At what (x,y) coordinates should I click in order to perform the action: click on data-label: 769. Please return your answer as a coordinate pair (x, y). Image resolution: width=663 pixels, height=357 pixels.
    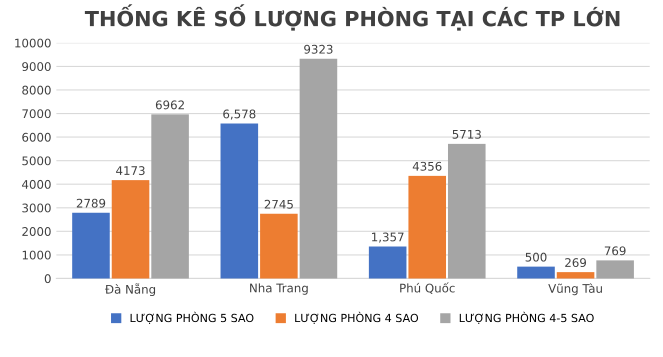
    Looking at the image, I should click on (615, 251).